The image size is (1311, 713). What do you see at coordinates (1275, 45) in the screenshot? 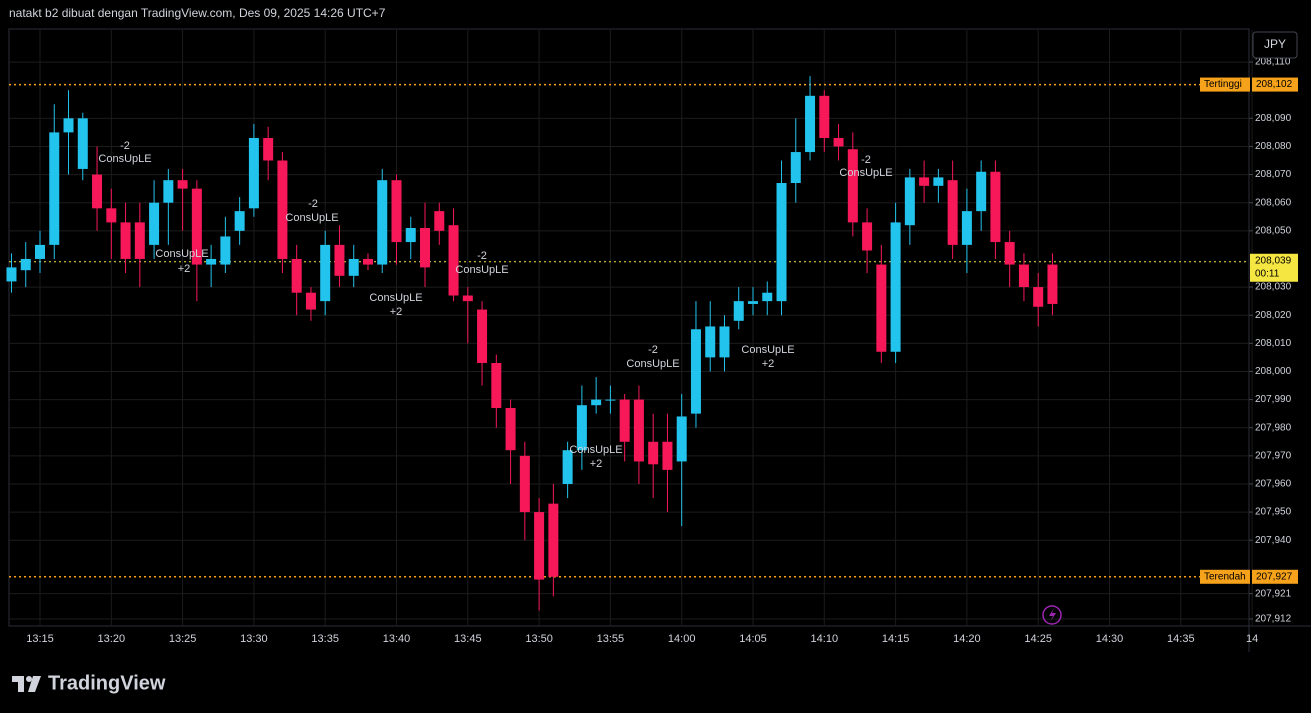
I see `currency-button` at bounding box center [1275, 45].